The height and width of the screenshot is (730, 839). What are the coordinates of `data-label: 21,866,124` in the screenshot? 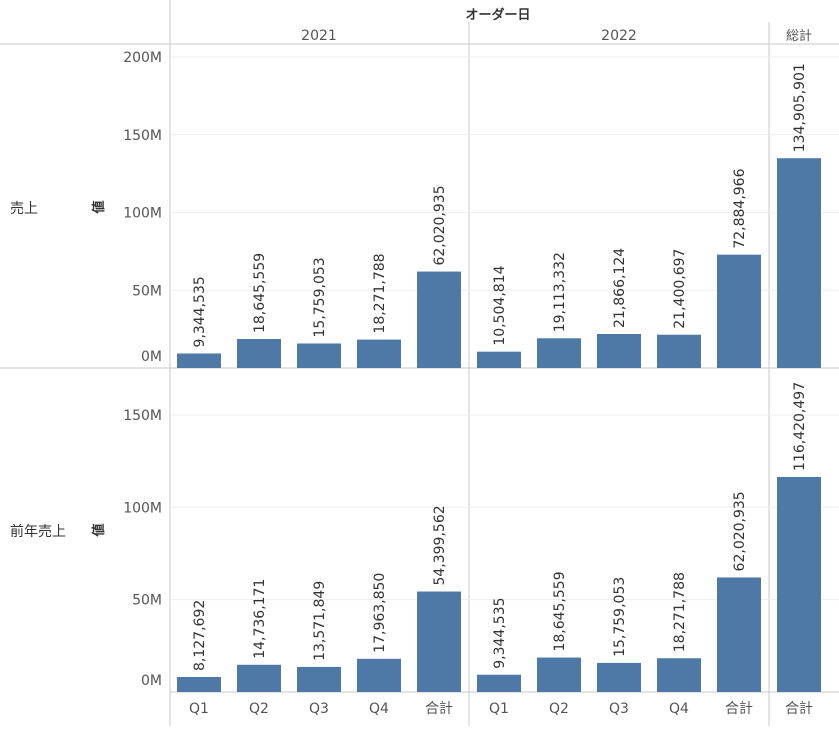 It's located at (620, 288).